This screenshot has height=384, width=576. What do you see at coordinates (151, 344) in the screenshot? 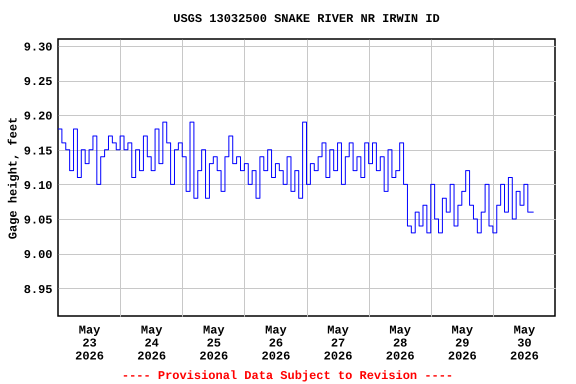
I see `x-tick-label: May 24 2026` at bounding box center [151, 344].